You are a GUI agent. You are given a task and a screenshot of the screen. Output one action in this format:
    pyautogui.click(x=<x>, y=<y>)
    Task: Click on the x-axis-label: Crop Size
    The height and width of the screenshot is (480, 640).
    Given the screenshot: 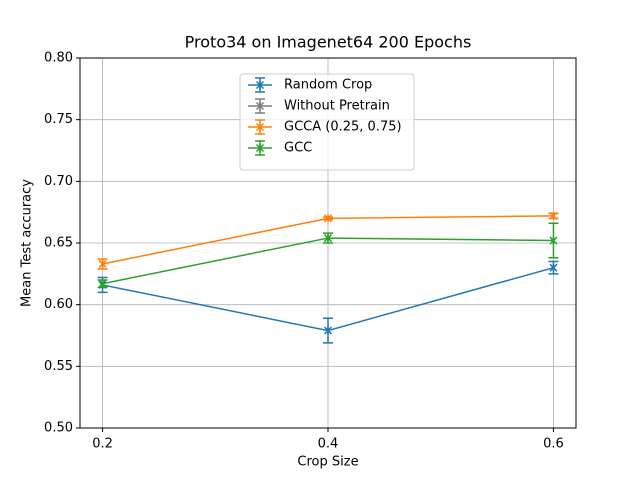 What is the action you would take?
    pyautogui.click(x=327, y=462)
    